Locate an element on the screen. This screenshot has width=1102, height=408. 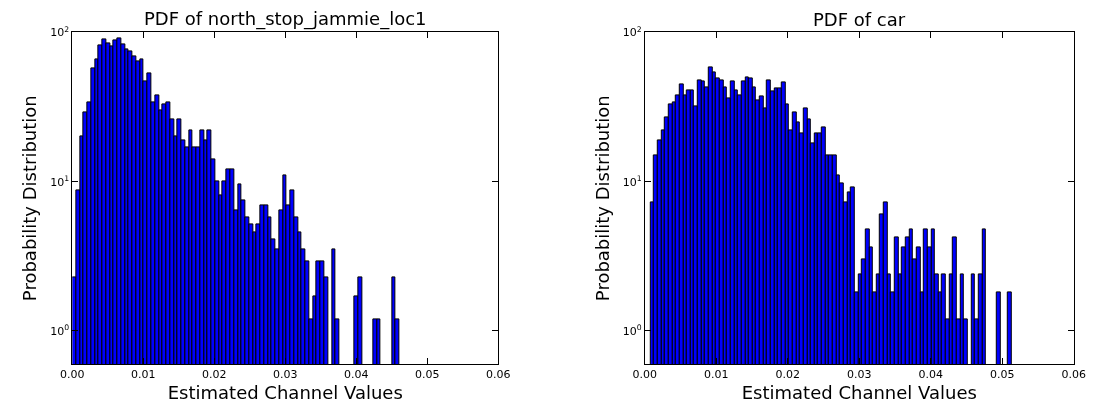
chart-title: PDF of north_stop_jammie_loc1 is located at coordinates (285, 19).